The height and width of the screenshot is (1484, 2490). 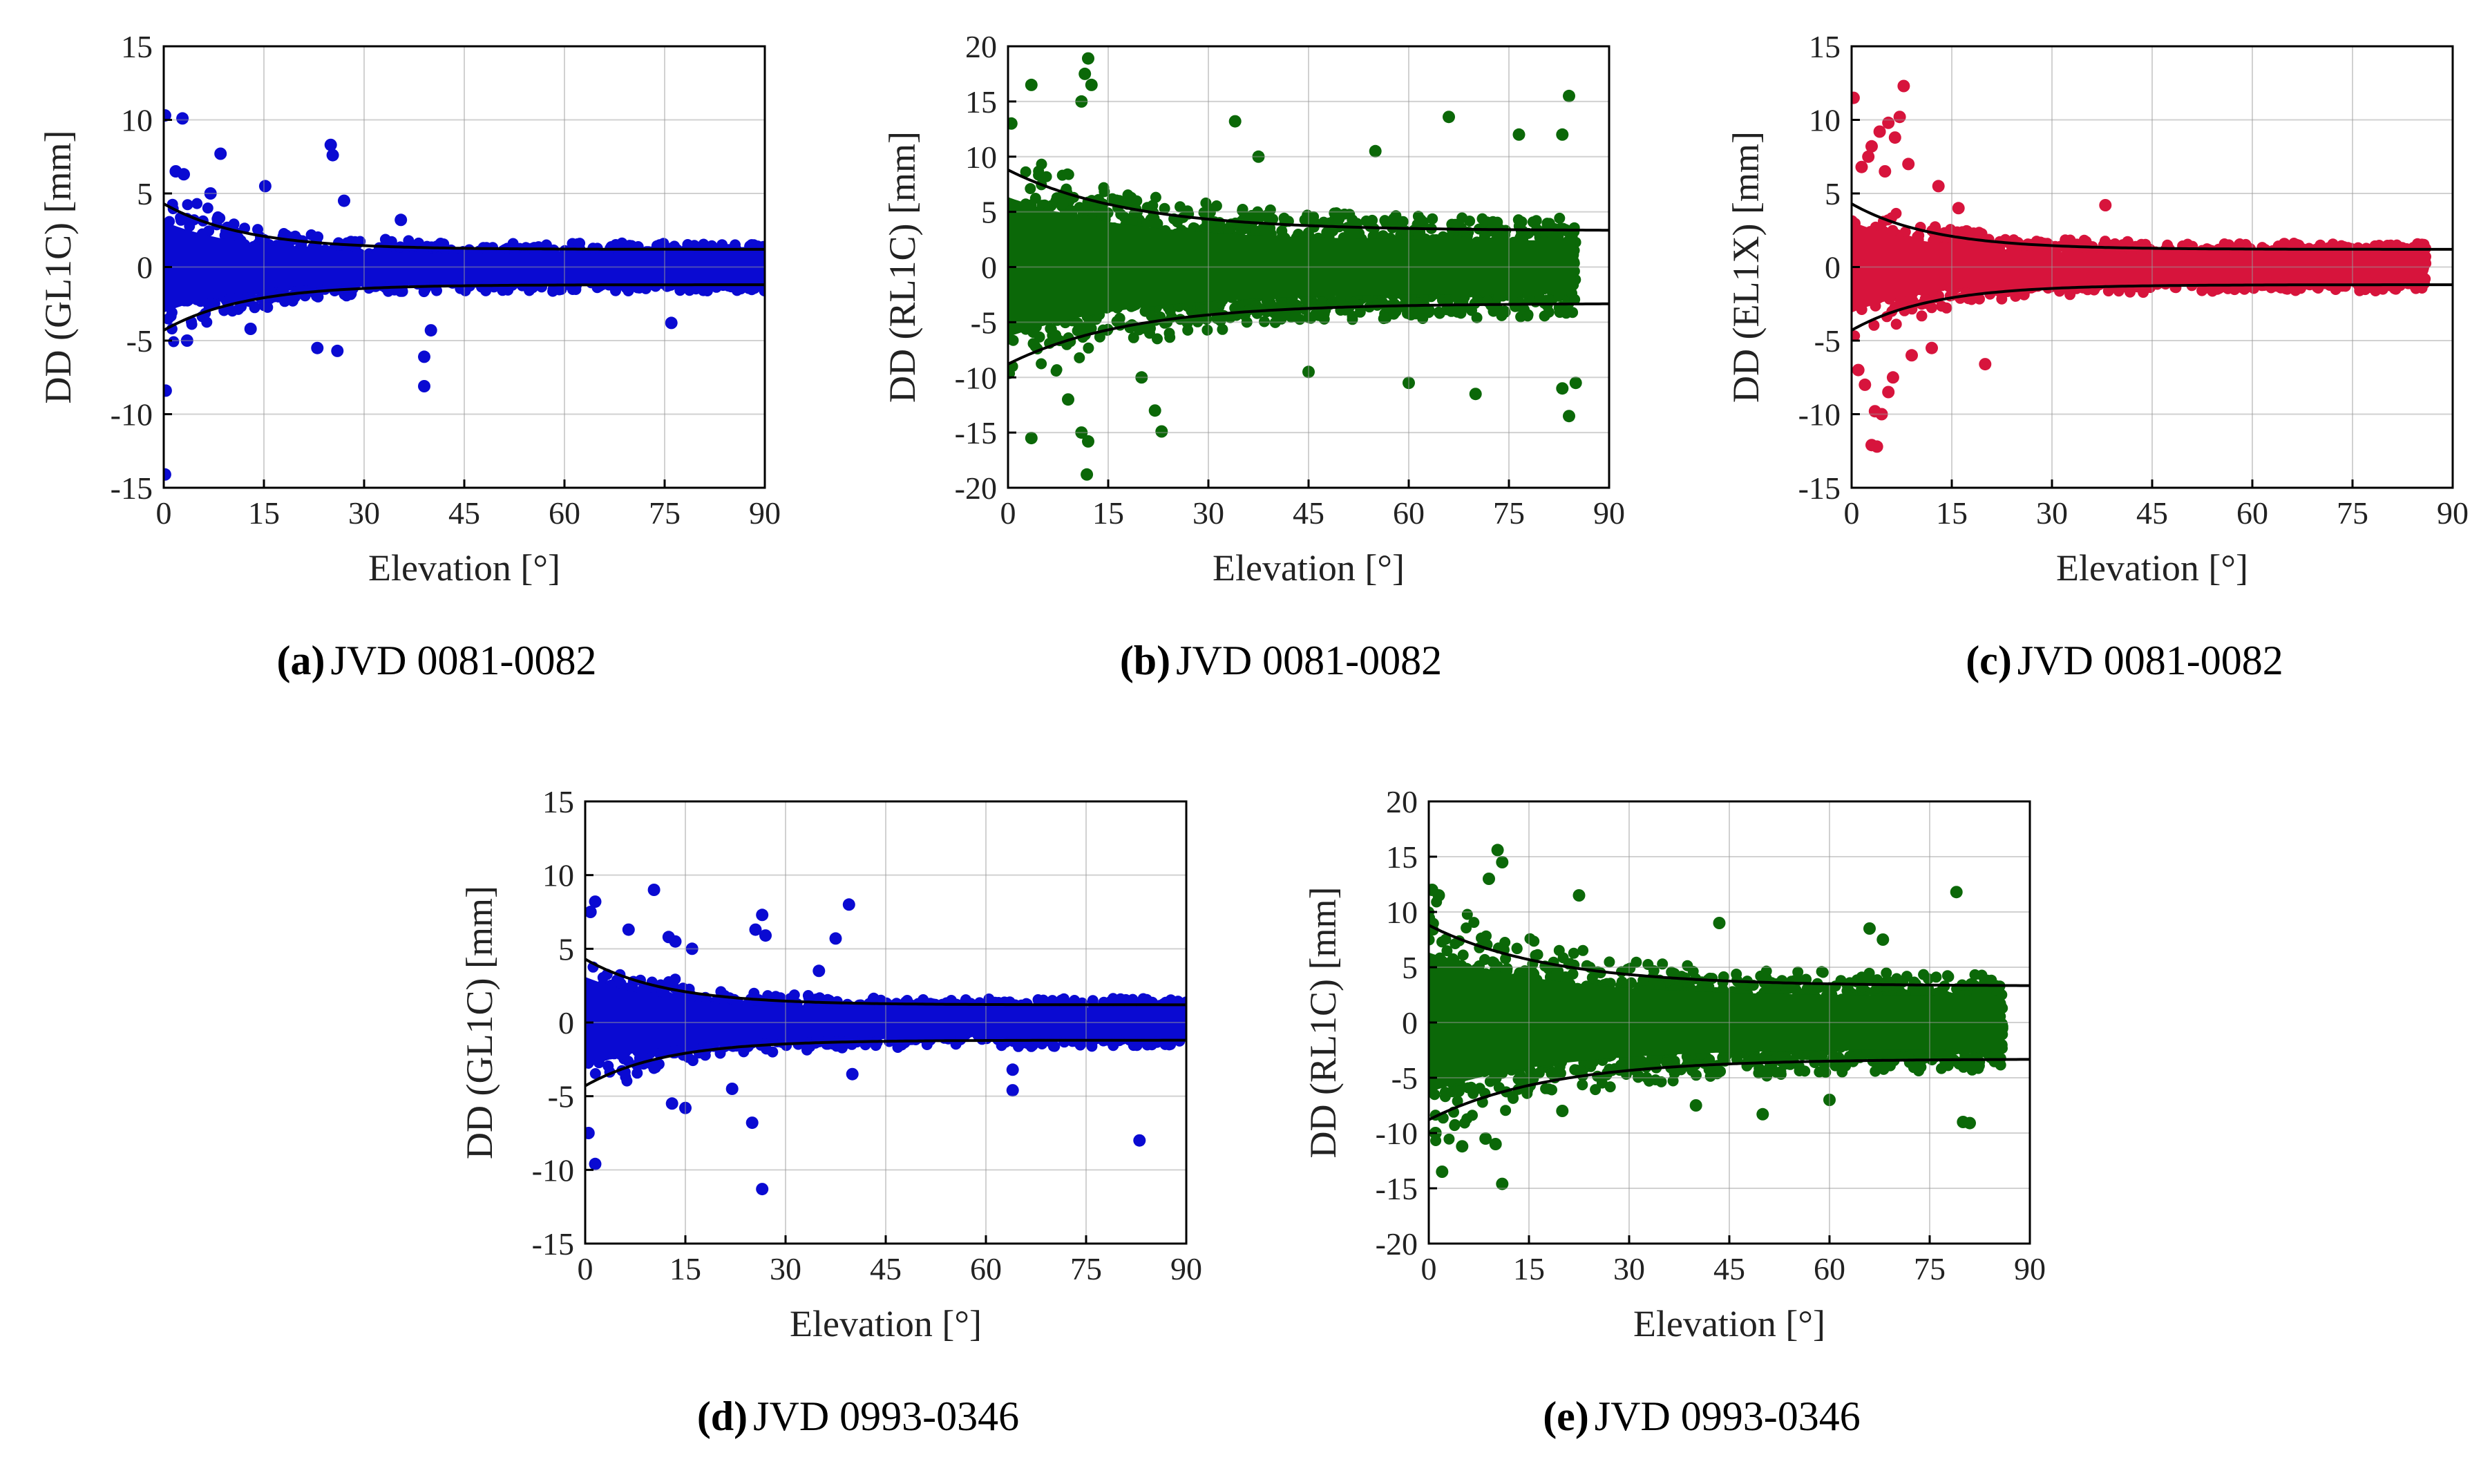 I want to click on x-tick-label: 0, so click(x=164, y=513).